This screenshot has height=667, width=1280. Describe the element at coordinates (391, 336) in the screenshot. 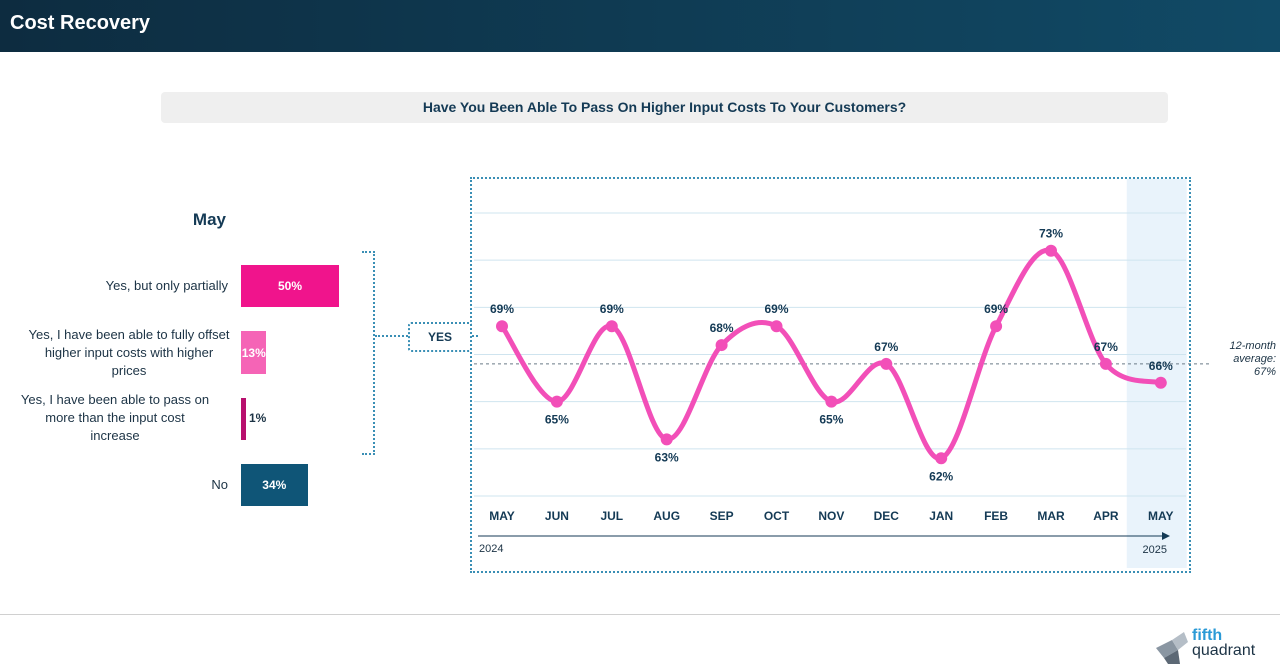

I see `bracket-connector` at that location.